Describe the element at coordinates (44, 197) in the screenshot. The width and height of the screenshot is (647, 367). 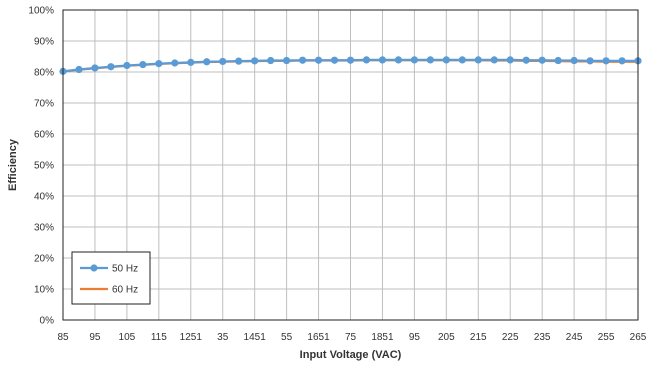
I see `y-tick-label: 40%` at that location.